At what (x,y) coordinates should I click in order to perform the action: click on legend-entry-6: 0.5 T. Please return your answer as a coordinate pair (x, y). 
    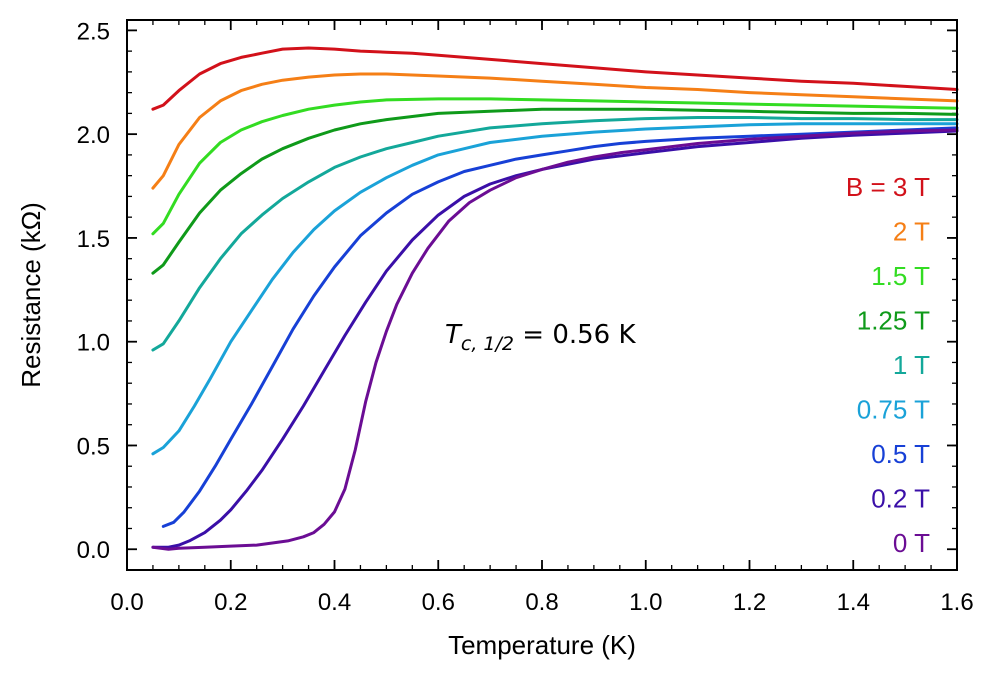
    Looking at the image, I should click on (900, 454).